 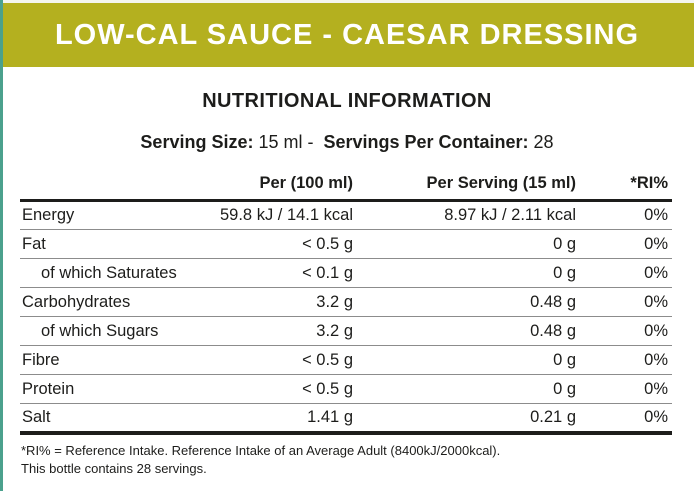 I want to click on table-row-protein: Protein < 0.5 g 0 g 0%, so click(x=346, y=389).